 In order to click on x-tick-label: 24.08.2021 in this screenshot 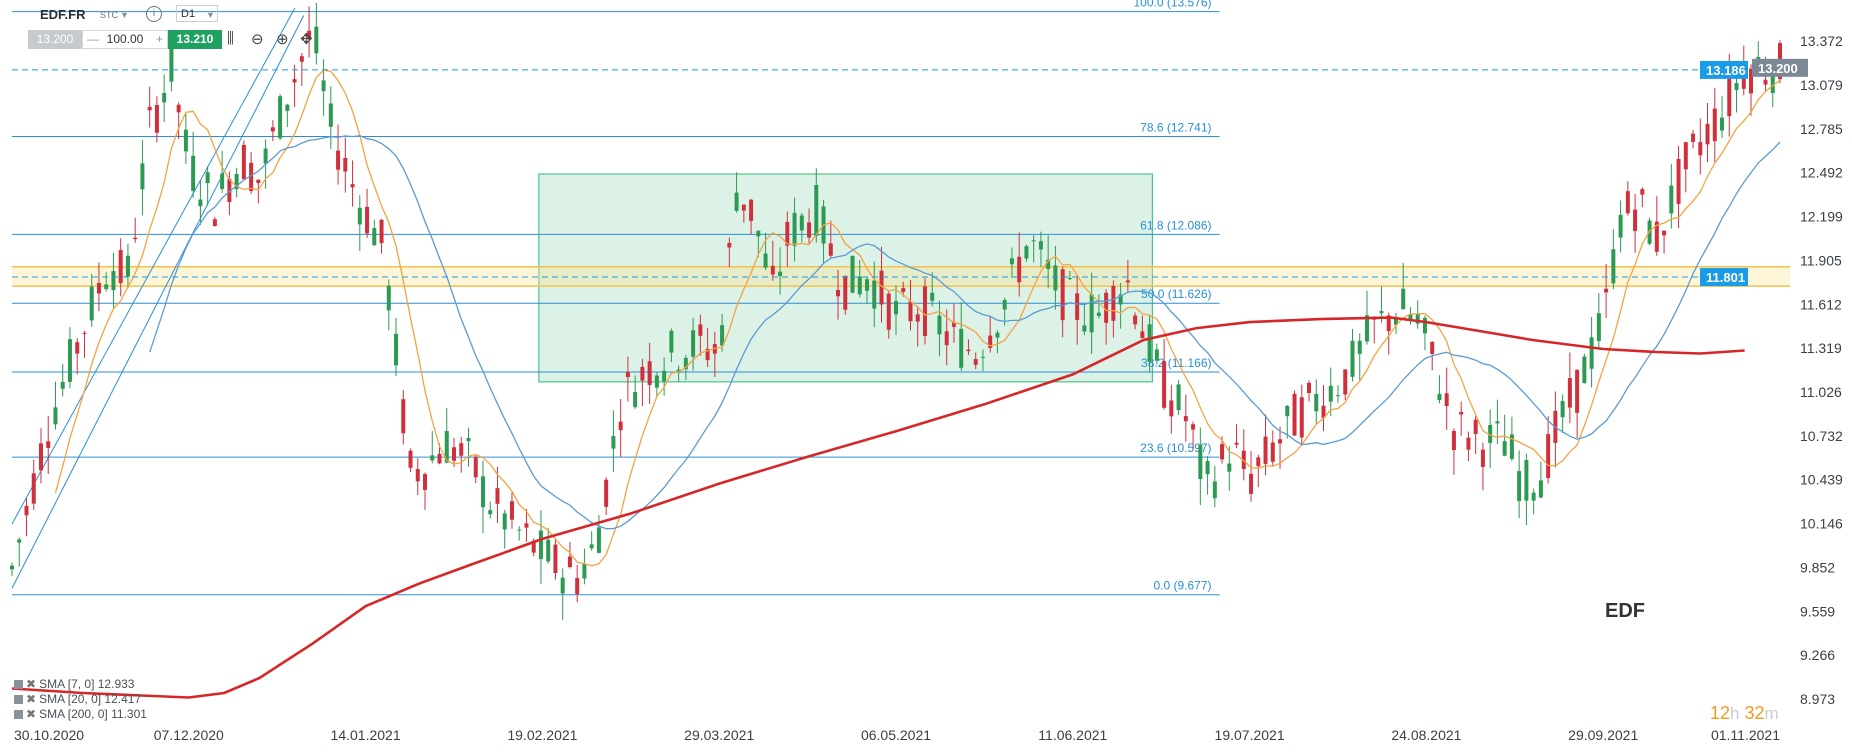, I will do `click(1426, 735)`.